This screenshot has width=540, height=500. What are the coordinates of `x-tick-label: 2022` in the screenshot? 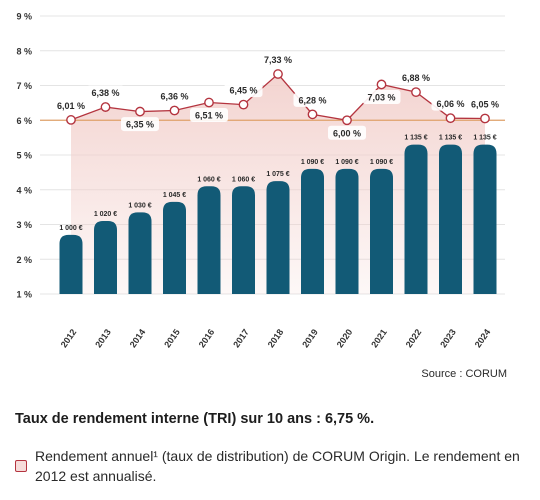 It's located at (414, 338).